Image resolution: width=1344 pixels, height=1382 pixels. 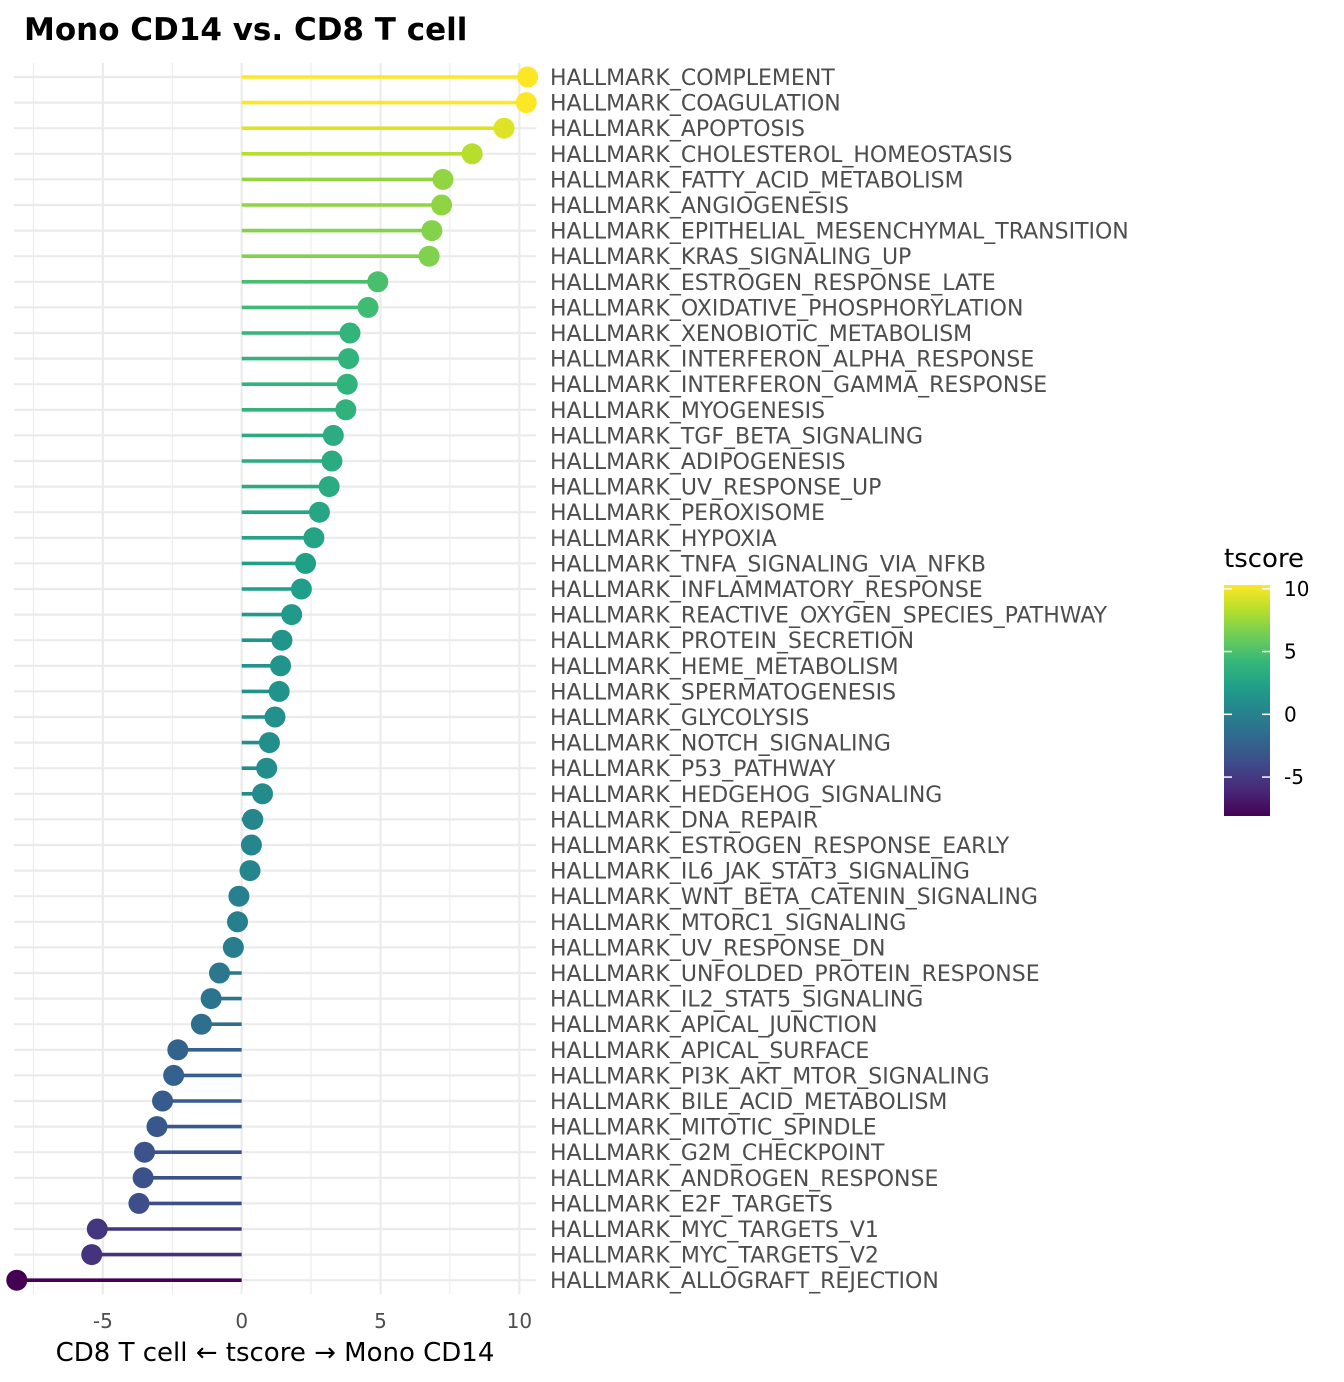 I want to click on y-tick-label: HALLMARK_ANGIOGENESIS, so click(x=699, y=206).